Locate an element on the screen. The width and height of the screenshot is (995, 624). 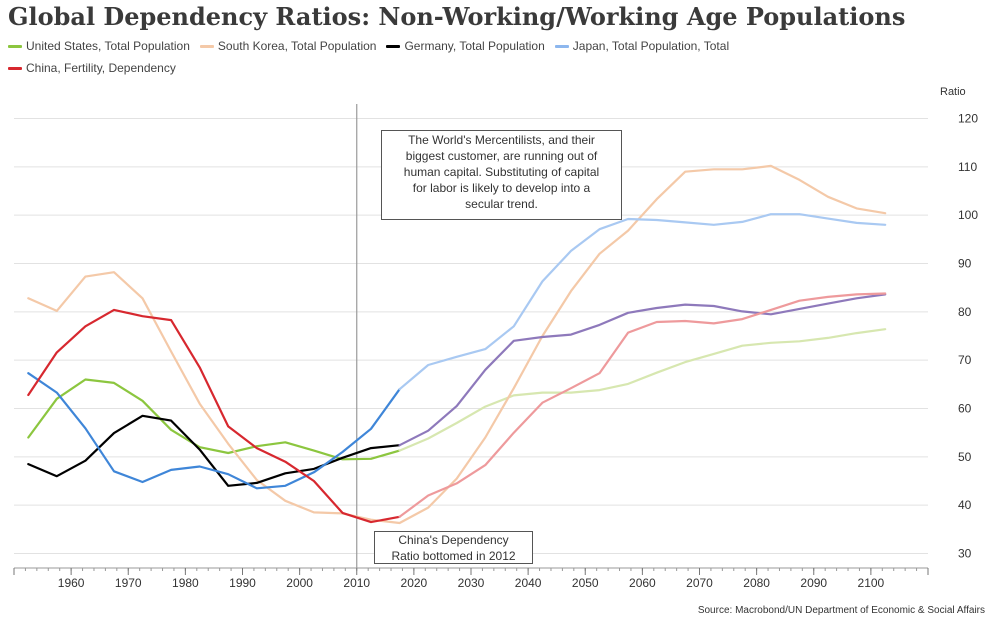
y-tick-label: 90 is located at coordinates (965, 264).